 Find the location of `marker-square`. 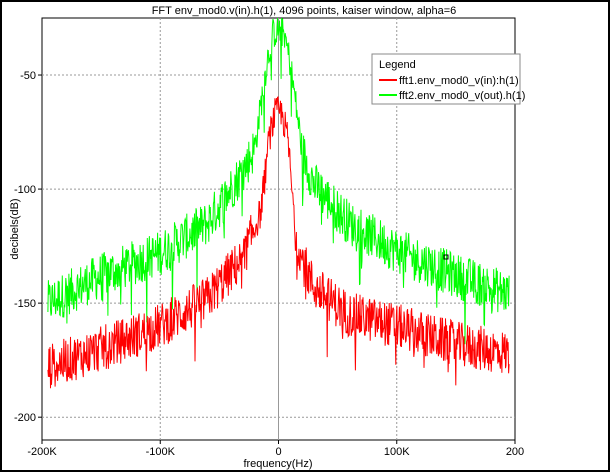

marker-square is located at coordinates (446, 257).